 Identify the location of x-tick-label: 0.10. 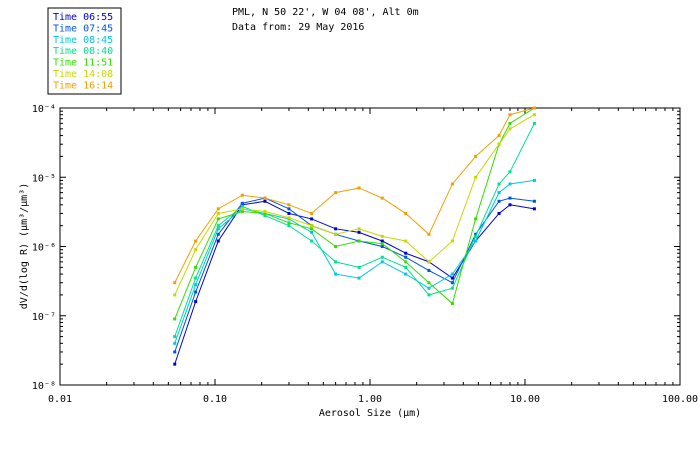
(215, 399).